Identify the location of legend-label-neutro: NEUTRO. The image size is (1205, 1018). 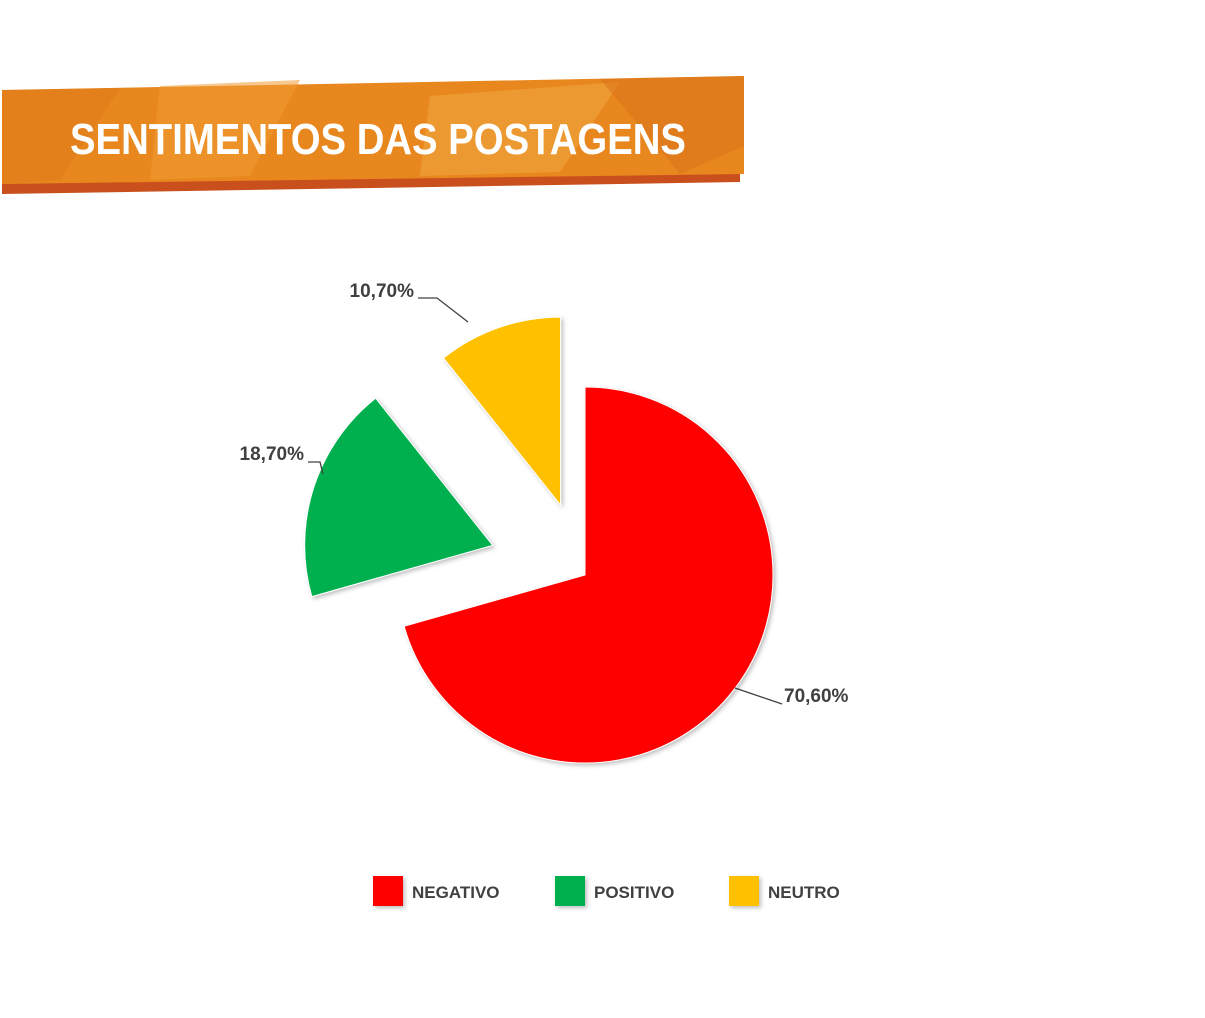
(804, 892).